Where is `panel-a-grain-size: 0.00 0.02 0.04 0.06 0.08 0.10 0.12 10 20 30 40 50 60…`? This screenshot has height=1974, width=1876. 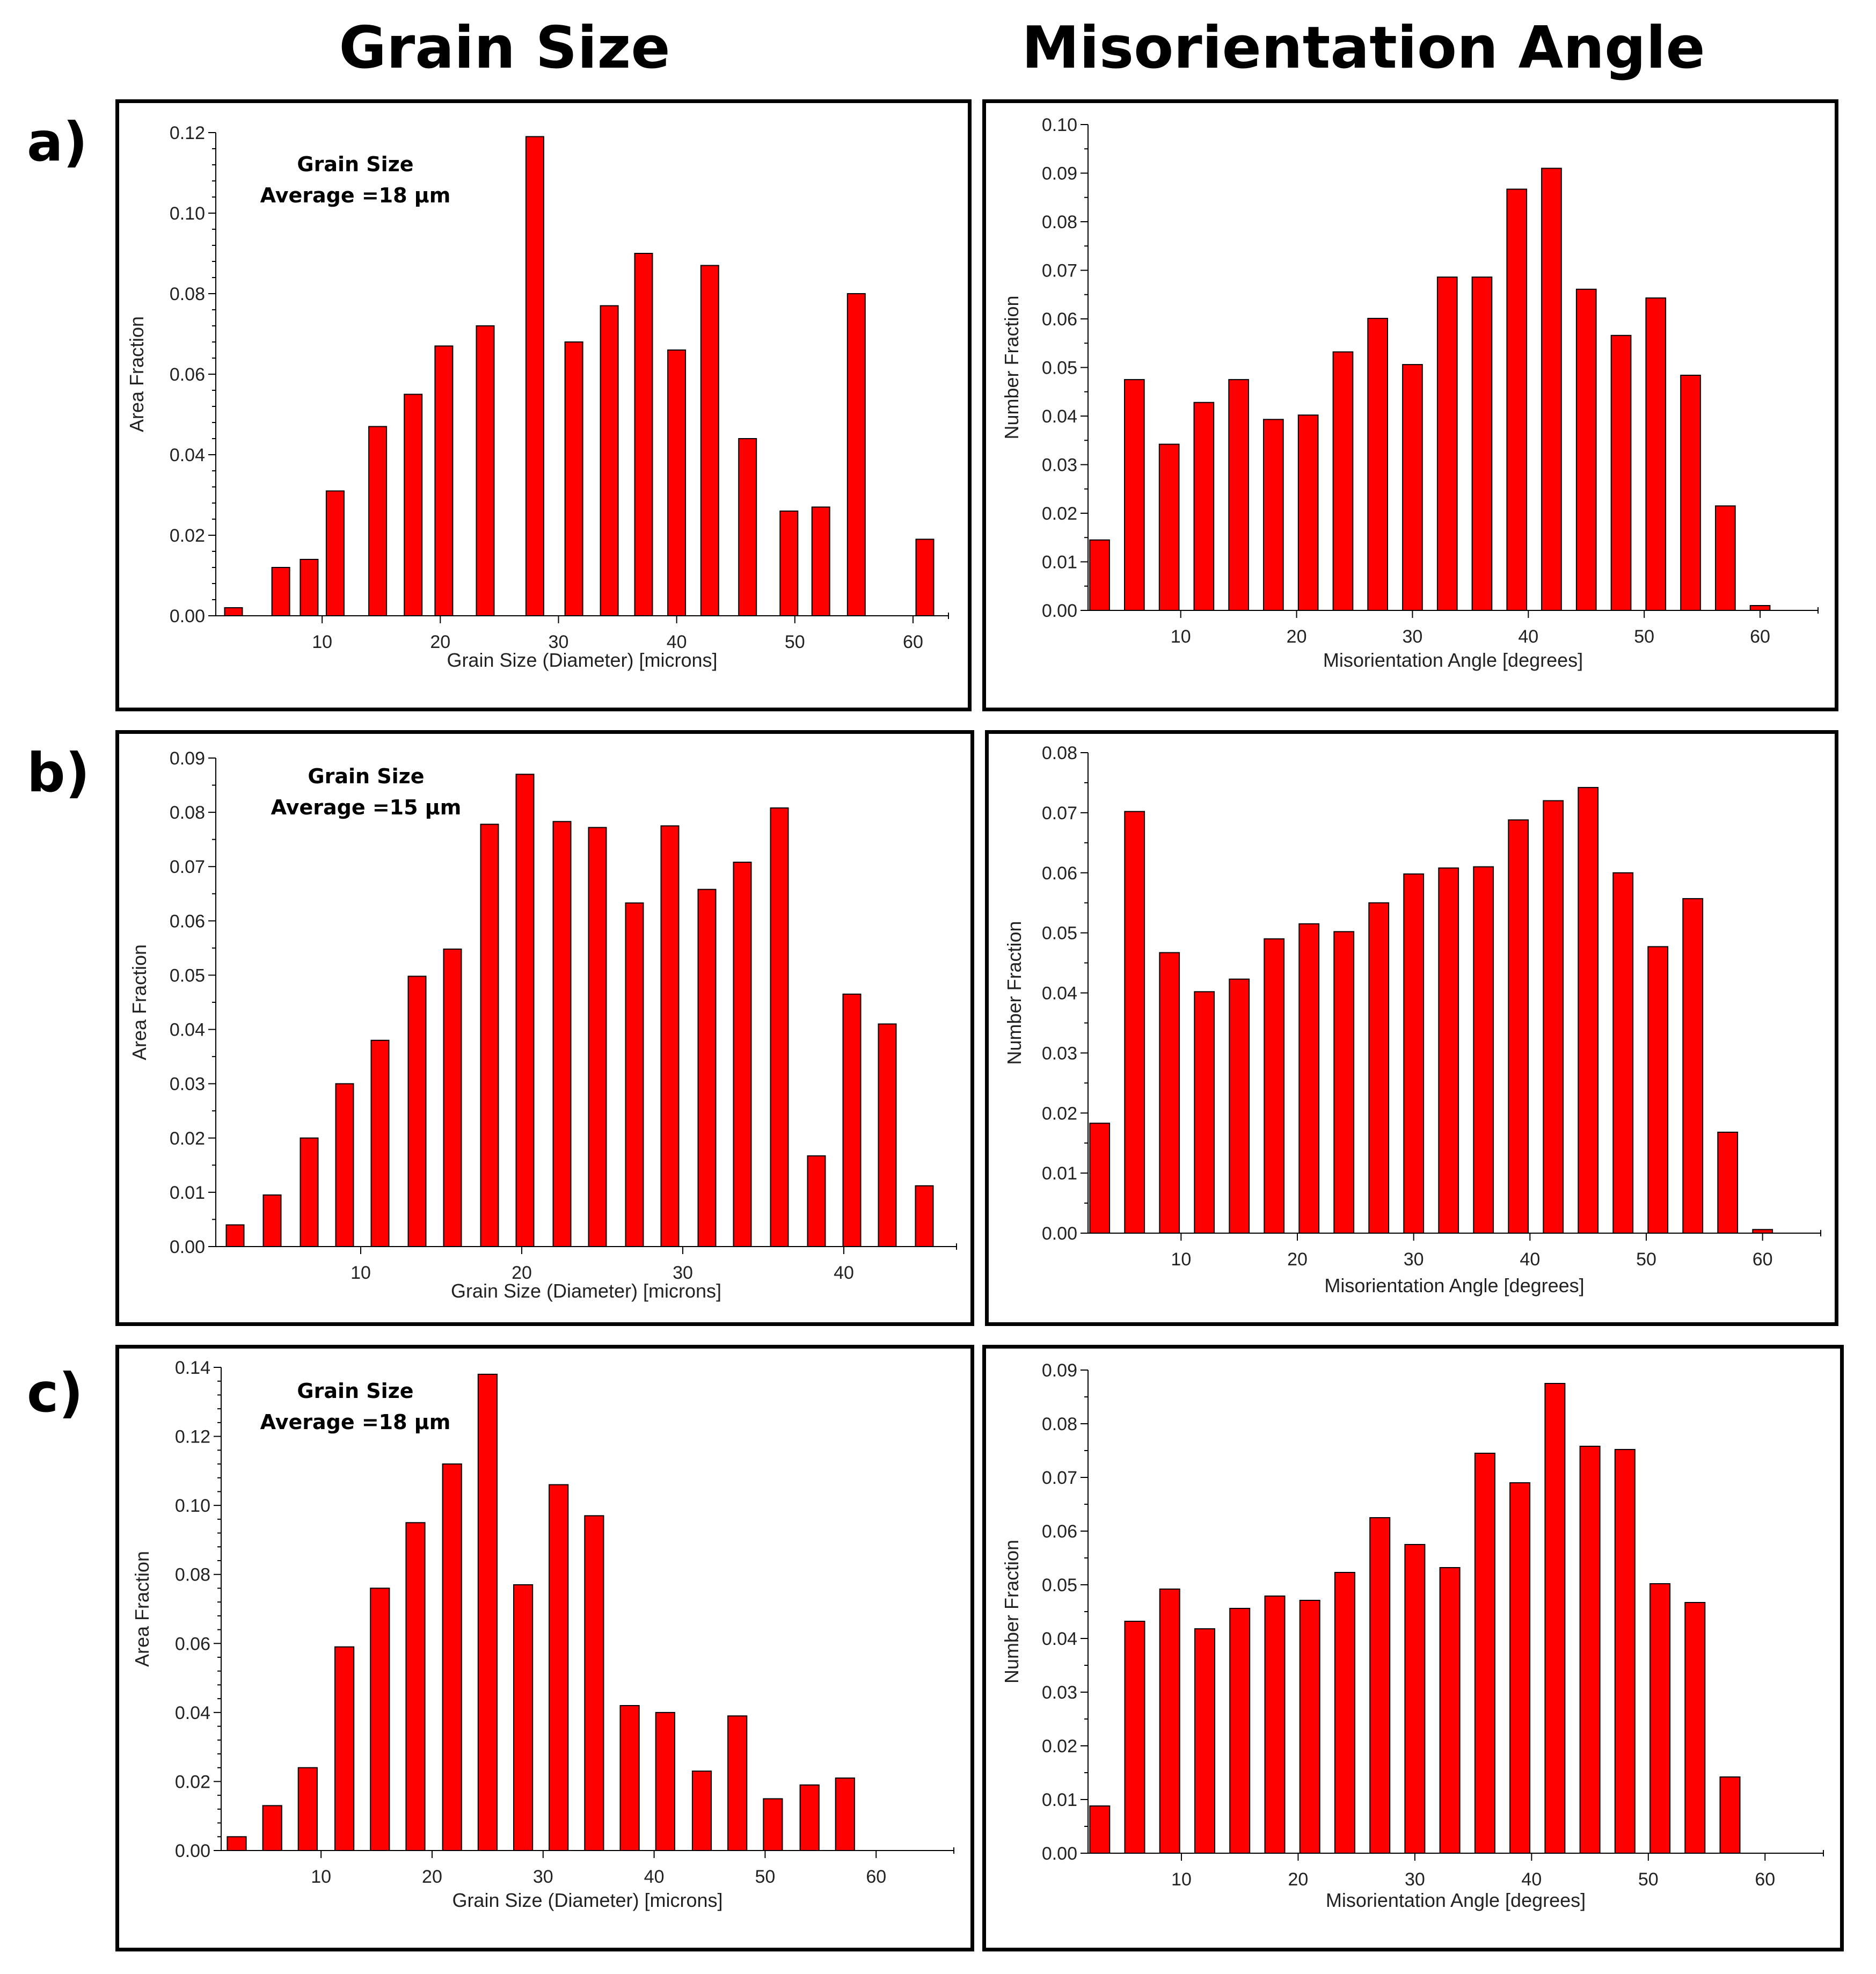 panel-a-grain-size: 0.00 0.02 0.04 0.06 0.08 0.10 0.12 10 20 30 40 50 60… is located at coordinates (543, 405).